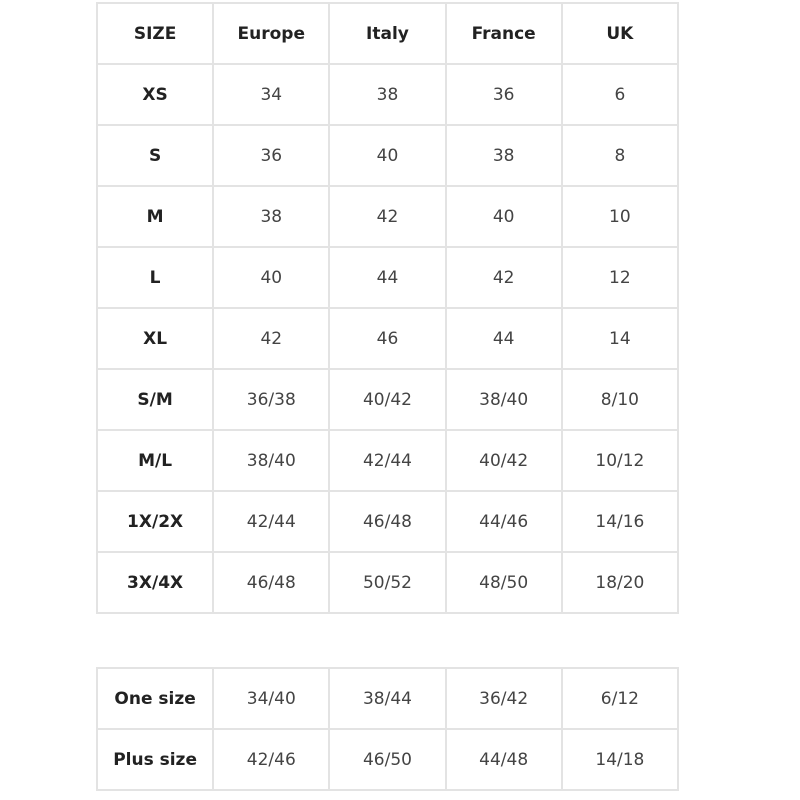 This screenshot has width=800, height=800. I want to click on table-row: Plus size 42/46 46/50 44/48 14/18, so click(387, 759).